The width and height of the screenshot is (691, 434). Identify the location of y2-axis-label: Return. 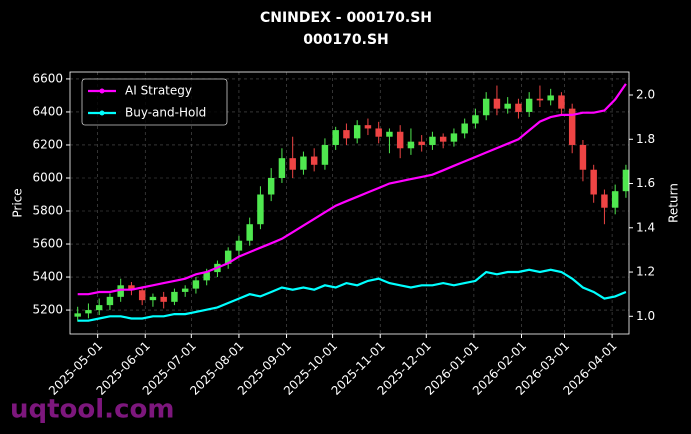
(674, 203).